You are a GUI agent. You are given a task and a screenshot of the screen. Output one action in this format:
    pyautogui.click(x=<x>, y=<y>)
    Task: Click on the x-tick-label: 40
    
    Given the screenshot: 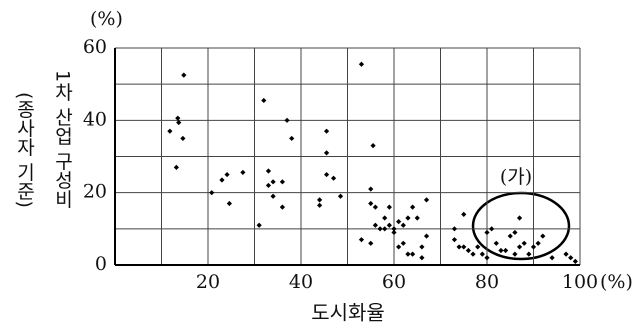 What is the action you would take?
    pyautogui.click(x=301, y=282)
    